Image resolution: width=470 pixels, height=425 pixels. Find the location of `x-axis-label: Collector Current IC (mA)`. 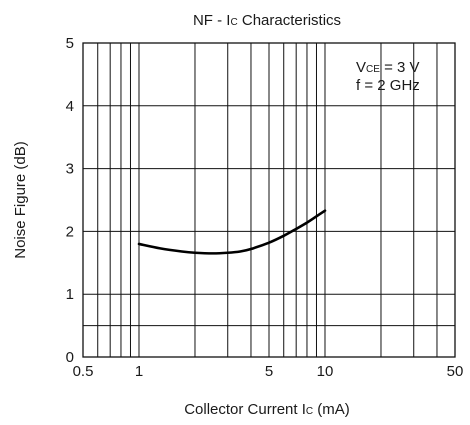

x-axis-label: Collector Current IC (mA) is located at coordinates (267, 409).